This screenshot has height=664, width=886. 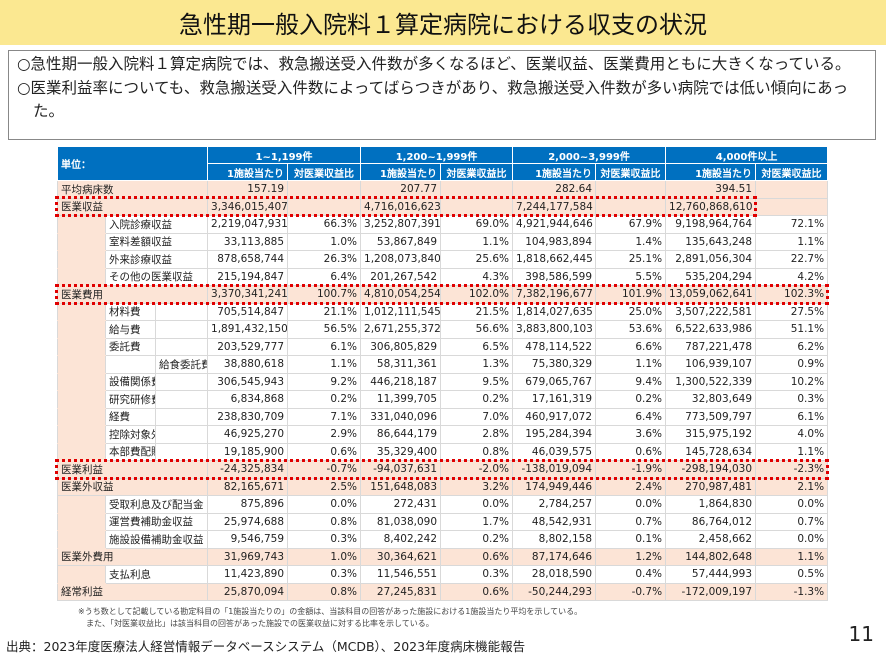 What do you see at coordinates (861, 634) in the screenshot?
I see `page-number: 11` at bounding box center [861, 634].